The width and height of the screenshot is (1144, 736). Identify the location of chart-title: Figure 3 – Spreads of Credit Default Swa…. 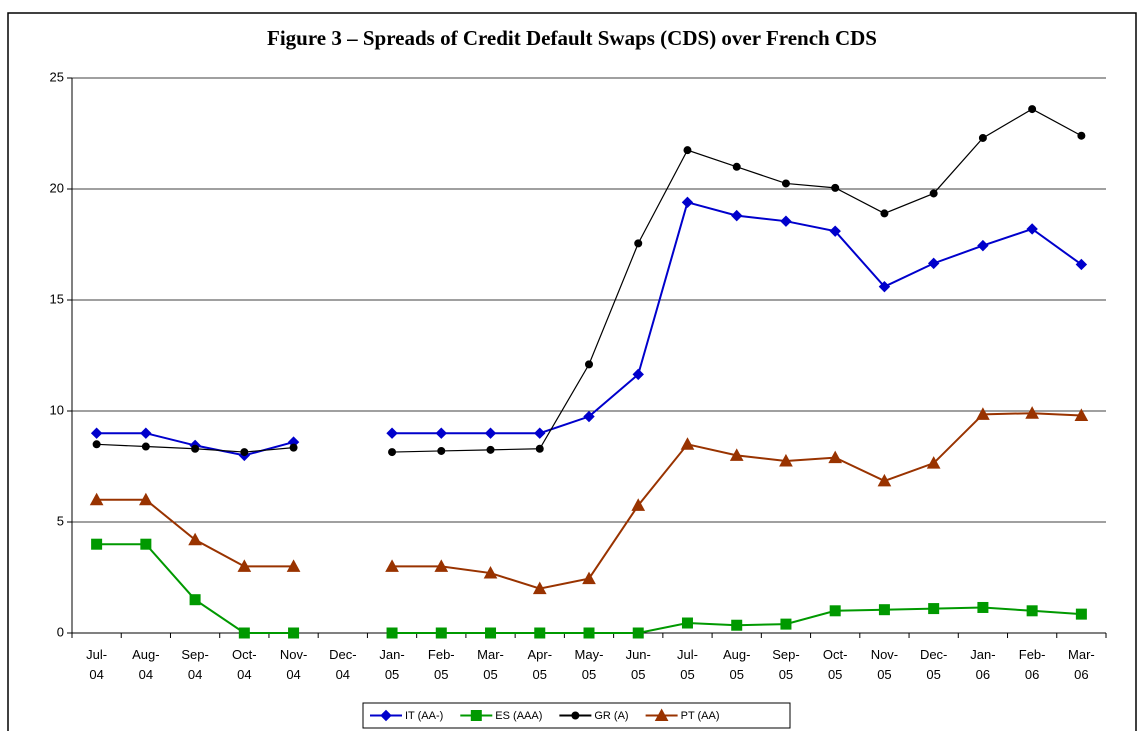
(572, 38).